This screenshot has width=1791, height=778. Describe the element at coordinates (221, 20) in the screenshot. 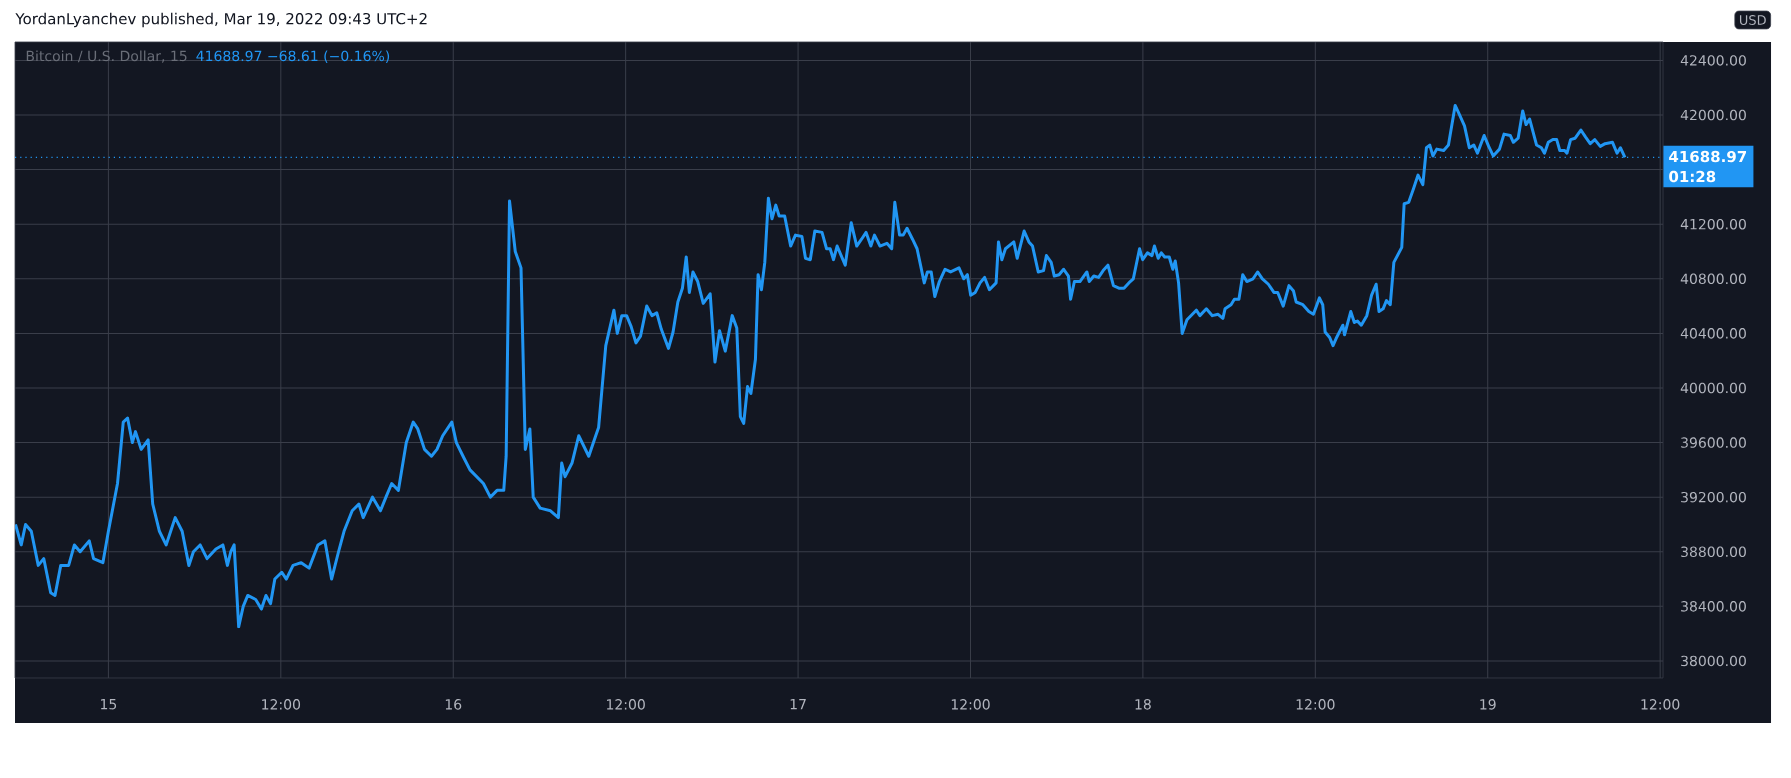

I see `text: YordanLyanchev published, Mar 19, 2022 09:43 UTC+2` at that location.